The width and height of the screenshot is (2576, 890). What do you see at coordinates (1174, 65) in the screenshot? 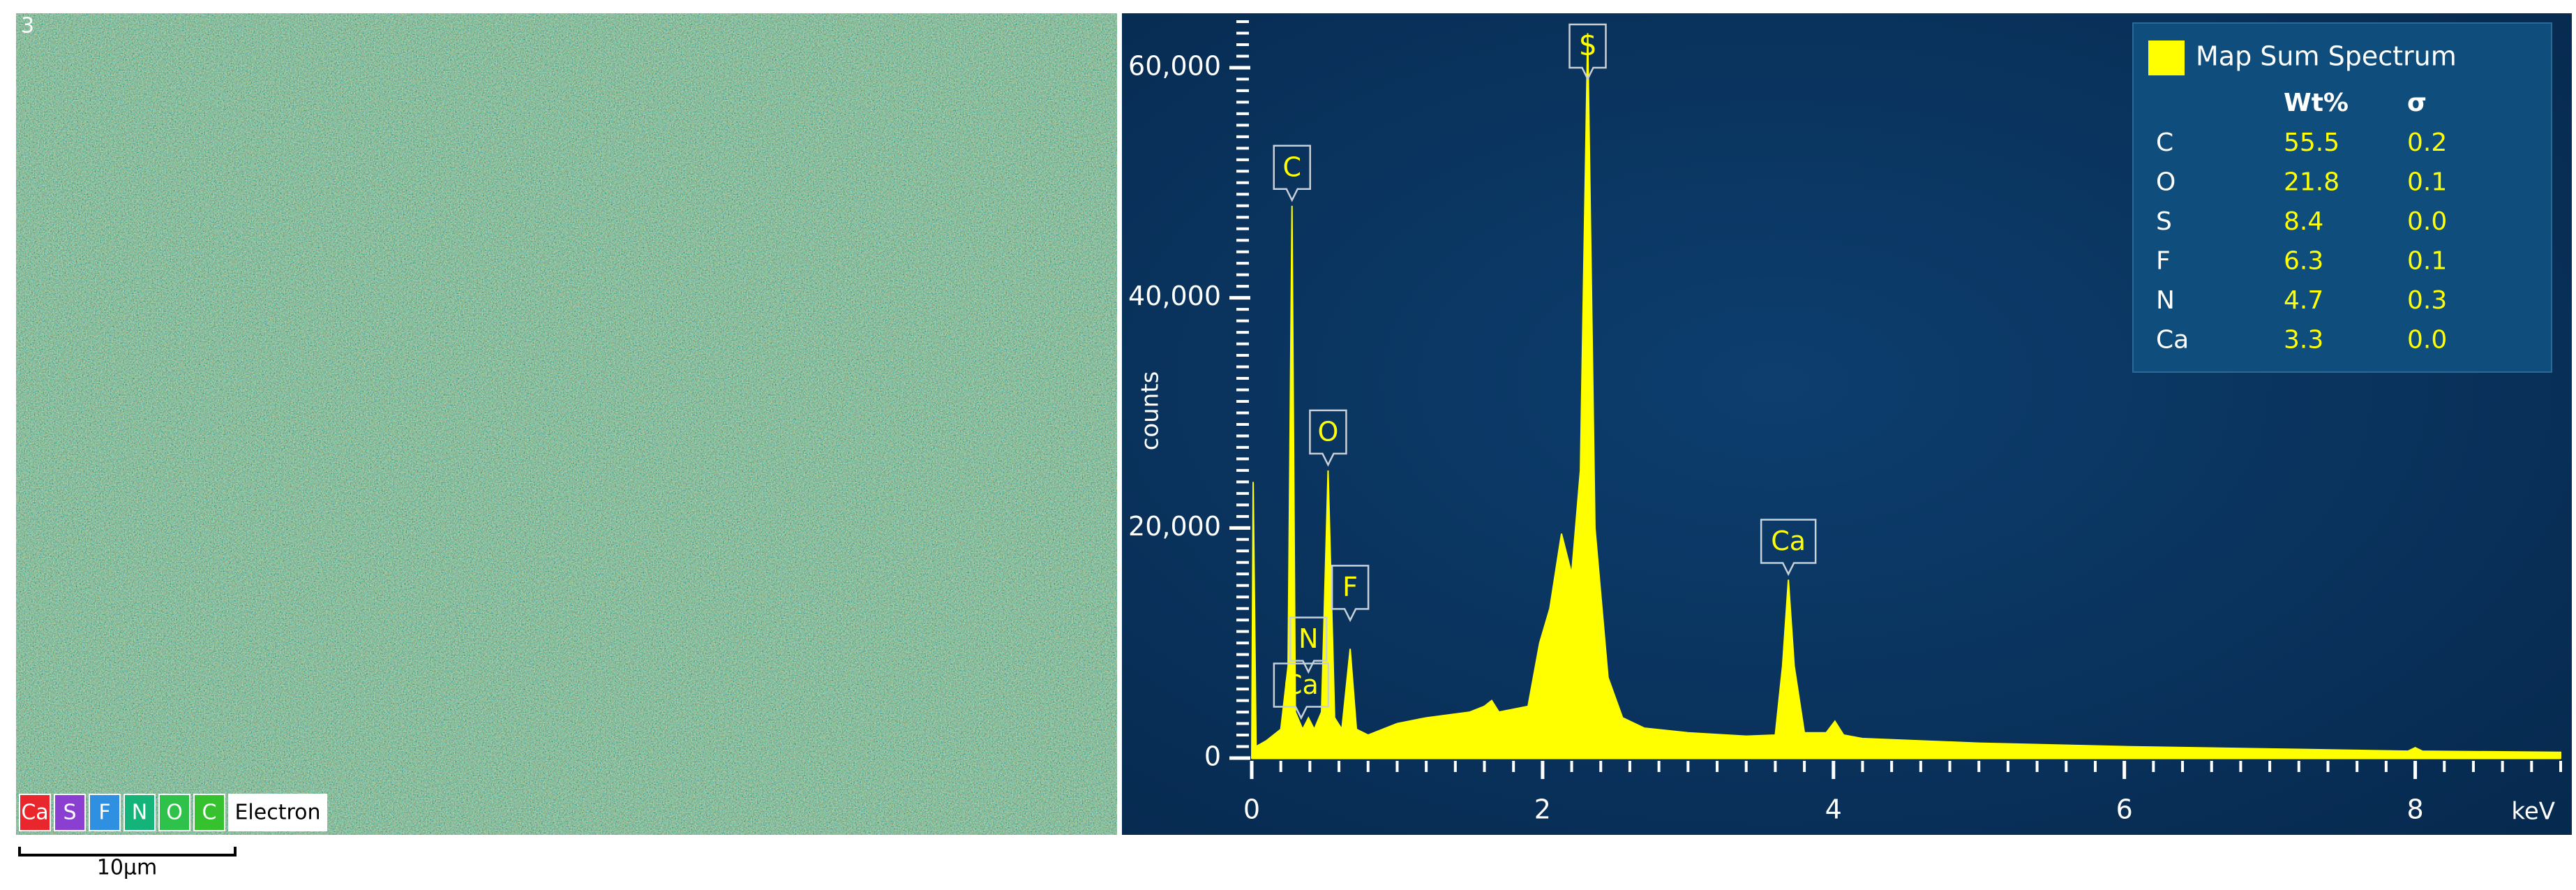
I see `y-tick-label: 60,000` at bounding box center [1174, 65].